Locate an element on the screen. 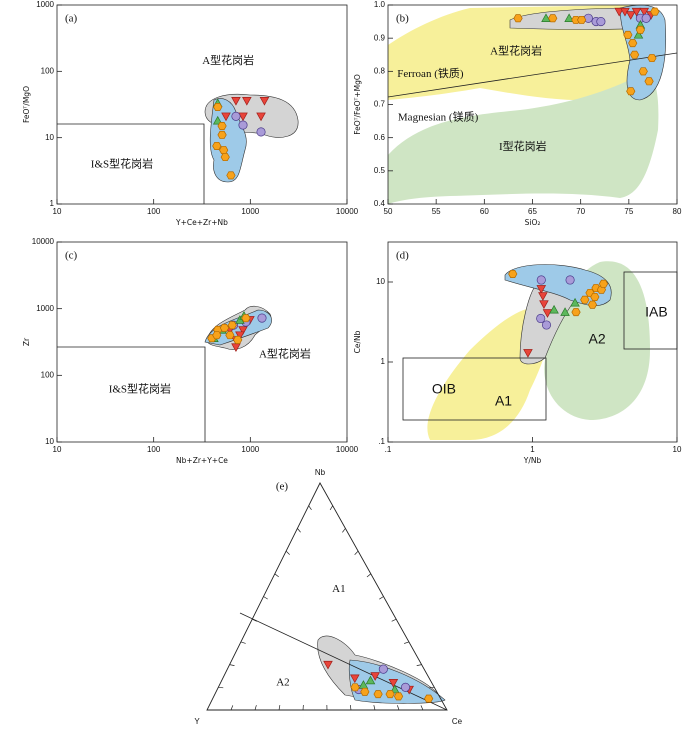  y-tick-label: 0.8 is located at coordinates (380, 70).